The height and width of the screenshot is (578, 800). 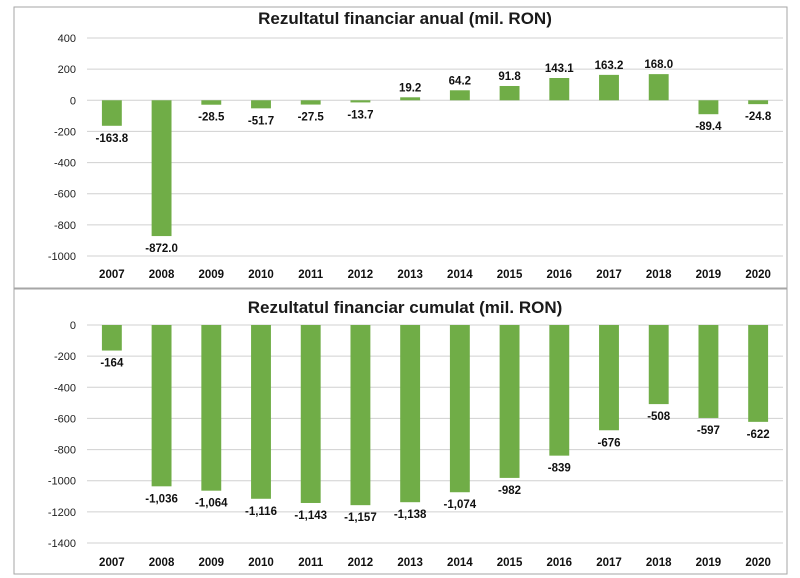 What do you see at coordinates (62, 544) in the screenshot?
I see `y-tick-label: -1400` at bounding box center [62, 544].